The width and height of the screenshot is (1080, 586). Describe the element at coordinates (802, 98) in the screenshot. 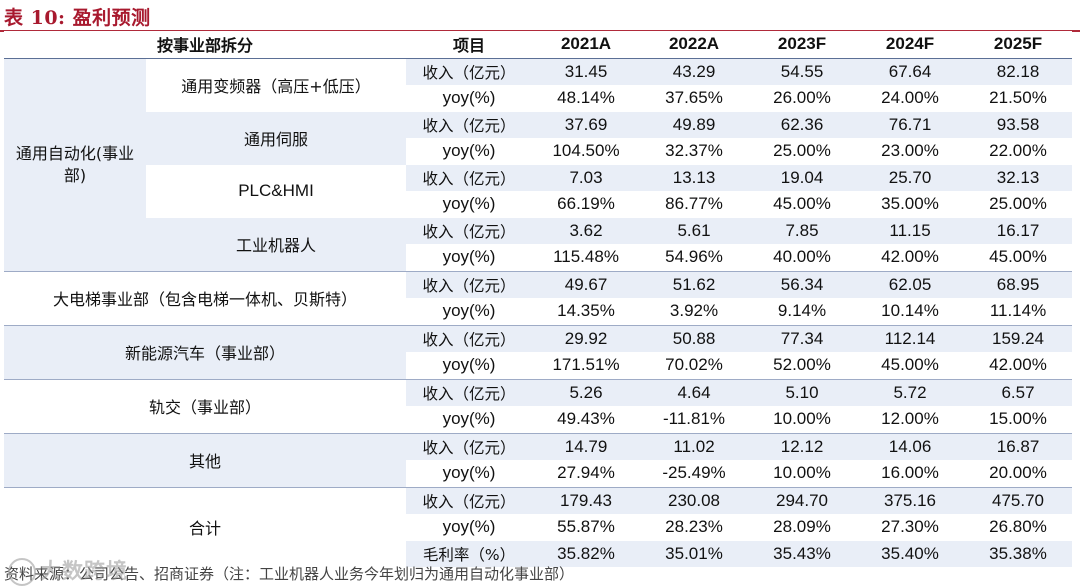

I see `value-cell: 26.00%` at that location.